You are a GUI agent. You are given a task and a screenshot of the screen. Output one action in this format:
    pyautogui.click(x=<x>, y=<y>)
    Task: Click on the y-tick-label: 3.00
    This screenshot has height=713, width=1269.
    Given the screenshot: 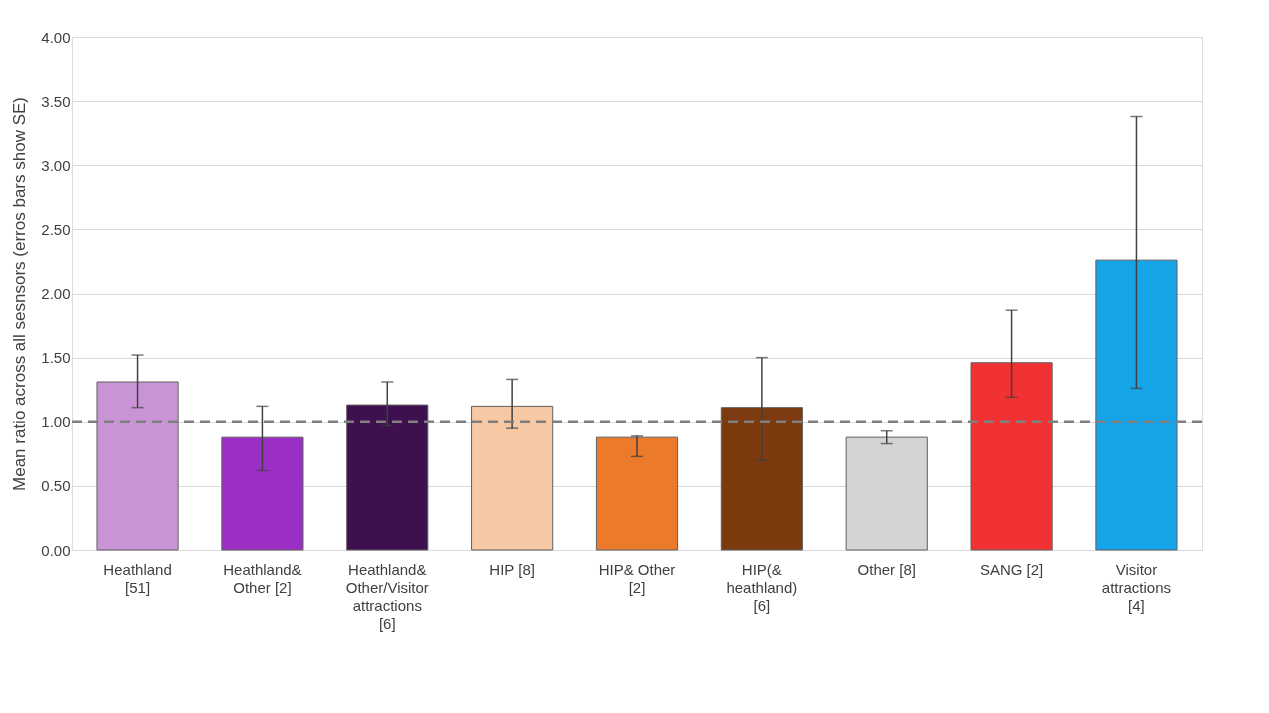 What is the action you would take?
    pyautogui.click(x=56, y=165)
    